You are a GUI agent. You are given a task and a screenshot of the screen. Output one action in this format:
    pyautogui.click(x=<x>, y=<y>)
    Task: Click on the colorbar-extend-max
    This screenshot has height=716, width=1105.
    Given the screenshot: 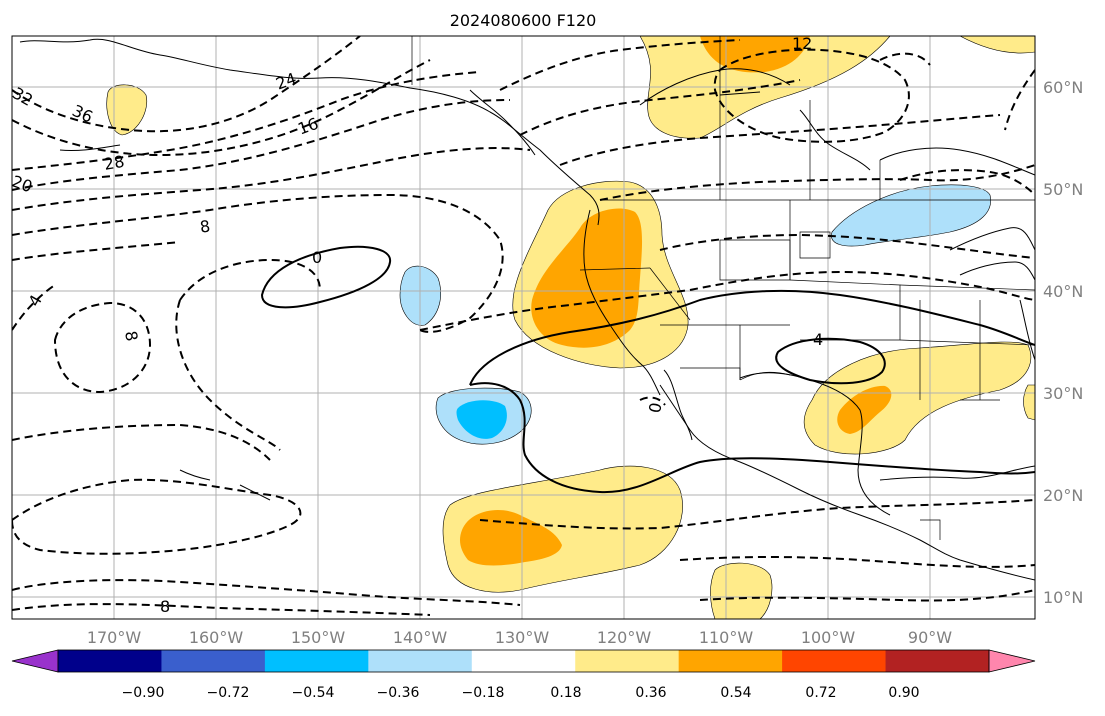 What is the action you would take?
    pyautogui.click(x=1012, y=661)
    